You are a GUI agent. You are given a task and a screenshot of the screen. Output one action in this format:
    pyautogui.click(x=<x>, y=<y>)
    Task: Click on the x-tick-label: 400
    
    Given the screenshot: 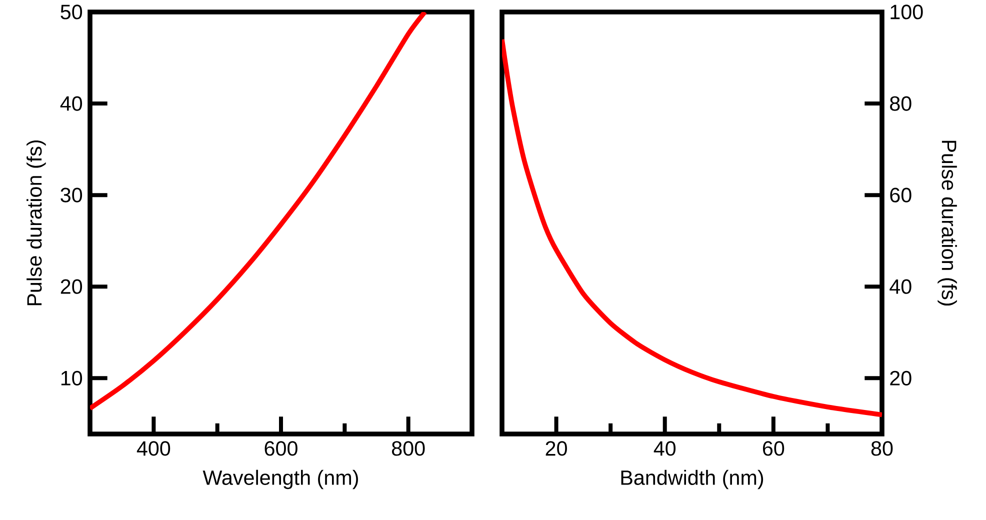 What is the action you would take?
    pyautogui.click(x=153, y=448)
    